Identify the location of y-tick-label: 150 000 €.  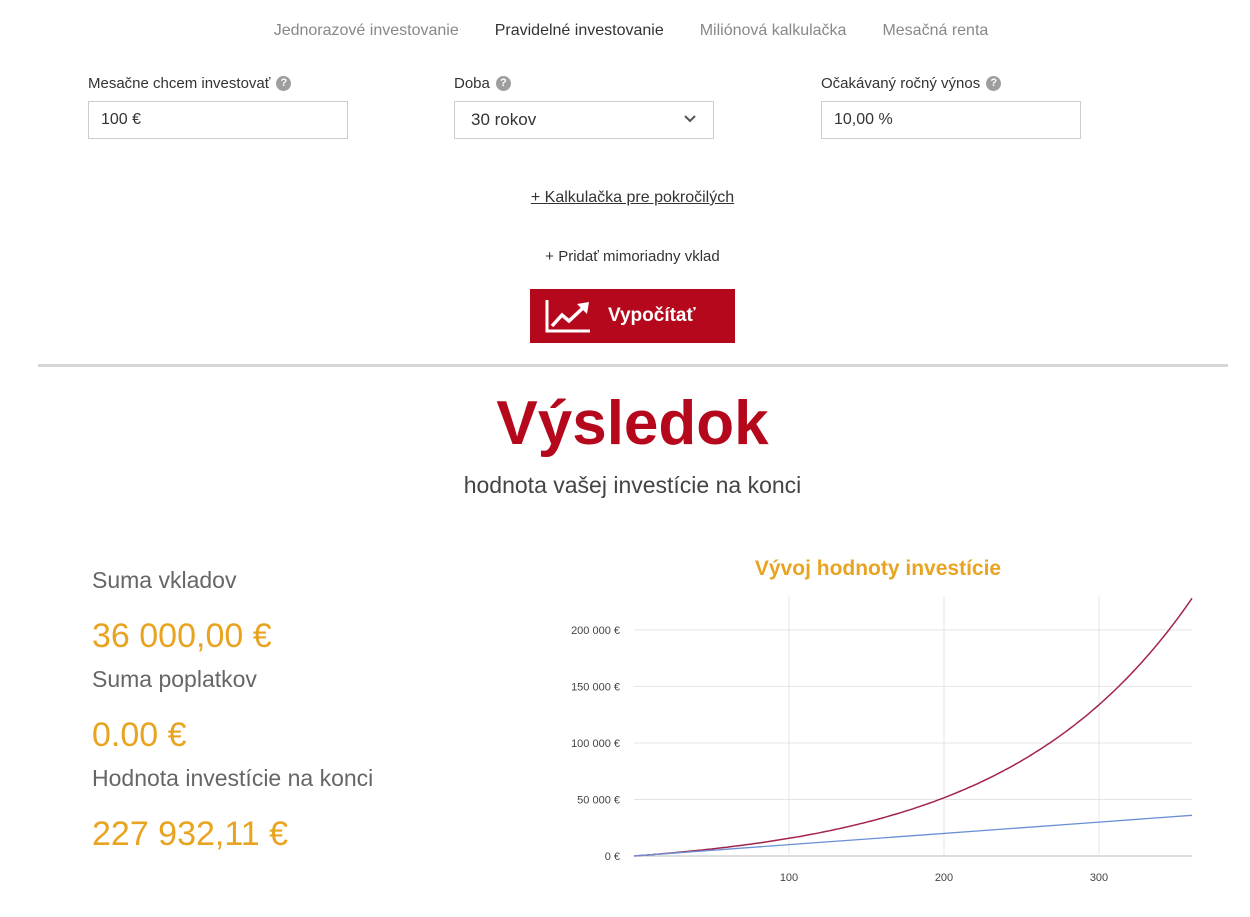
(595, 687).